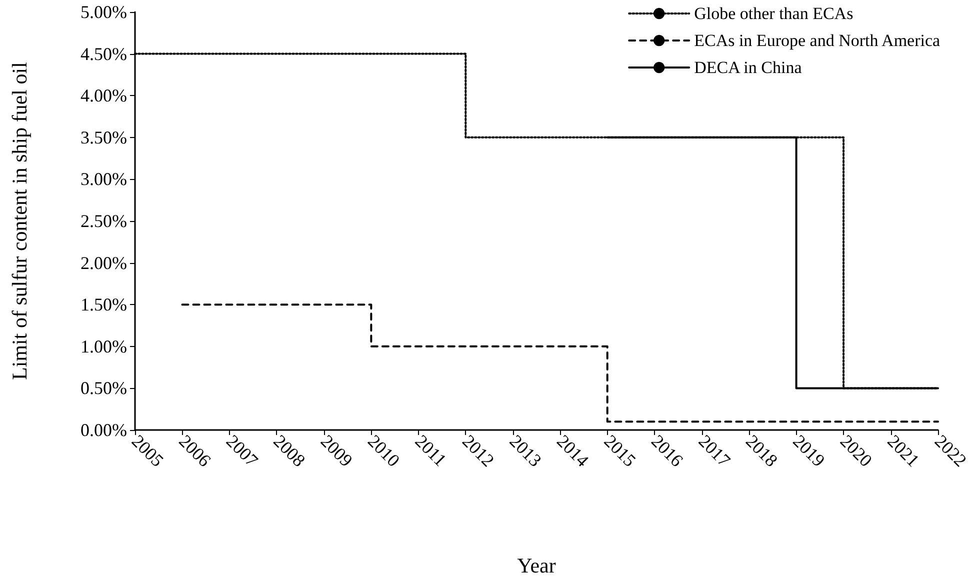 Image resolution: width=976 pixels, height=581 pixels. Describe the element at coordinates (336, 450) in the screenshot. I see `x-tick-label: 2009` at that location.